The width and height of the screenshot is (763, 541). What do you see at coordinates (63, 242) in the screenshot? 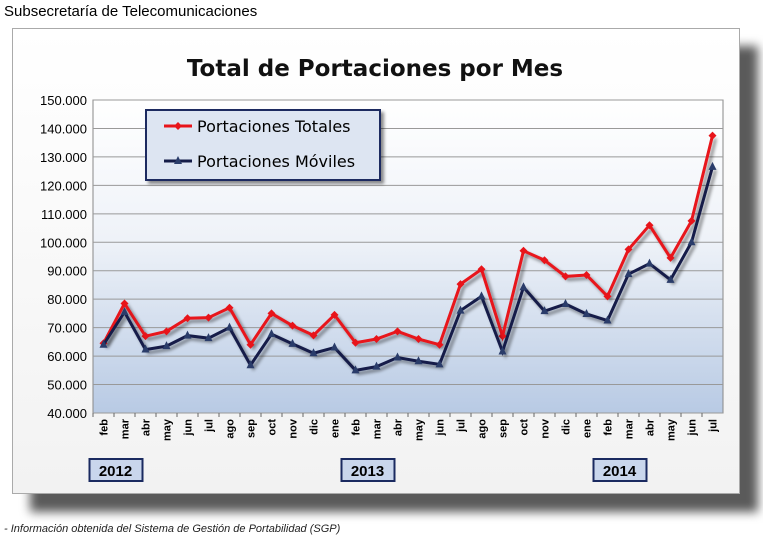
I see `y-tick-label: 100.000` at bounding box center [63, 242].